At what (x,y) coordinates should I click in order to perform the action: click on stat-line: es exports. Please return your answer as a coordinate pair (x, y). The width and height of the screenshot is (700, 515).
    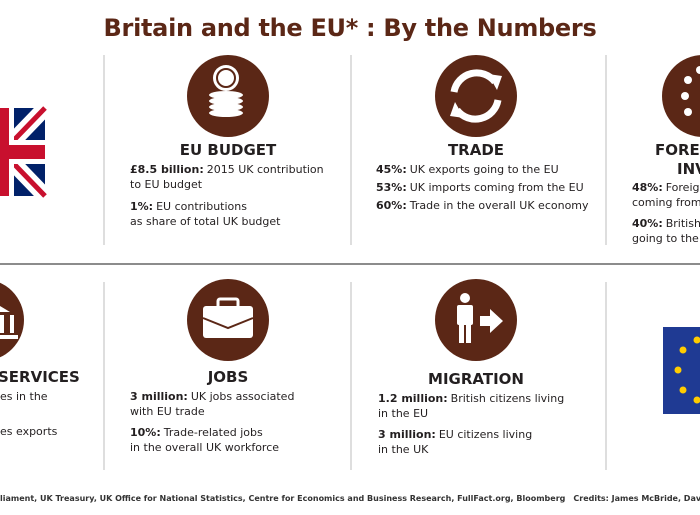
    Looking at the image, I should click on (28, 431).